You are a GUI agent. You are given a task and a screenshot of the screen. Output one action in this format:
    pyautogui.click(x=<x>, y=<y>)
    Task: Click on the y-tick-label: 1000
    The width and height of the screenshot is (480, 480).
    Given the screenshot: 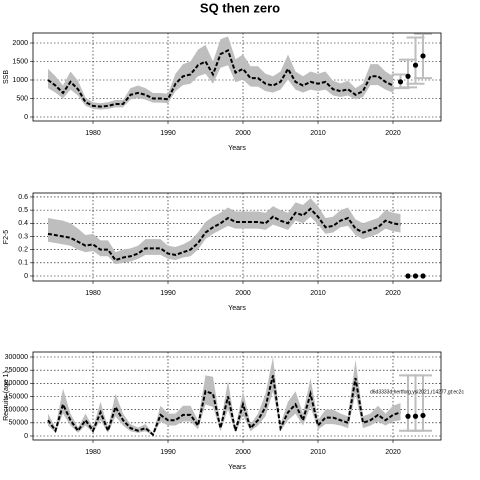 What is the action you would take?
    pyautogui.click(x=20, y=80)
    